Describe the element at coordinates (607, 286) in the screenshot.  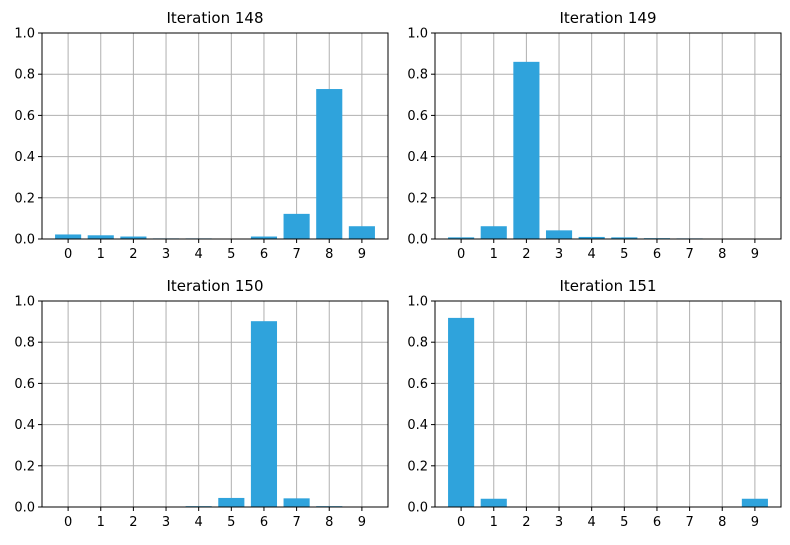
I see `subplot-title: Iteration 151` at that location.